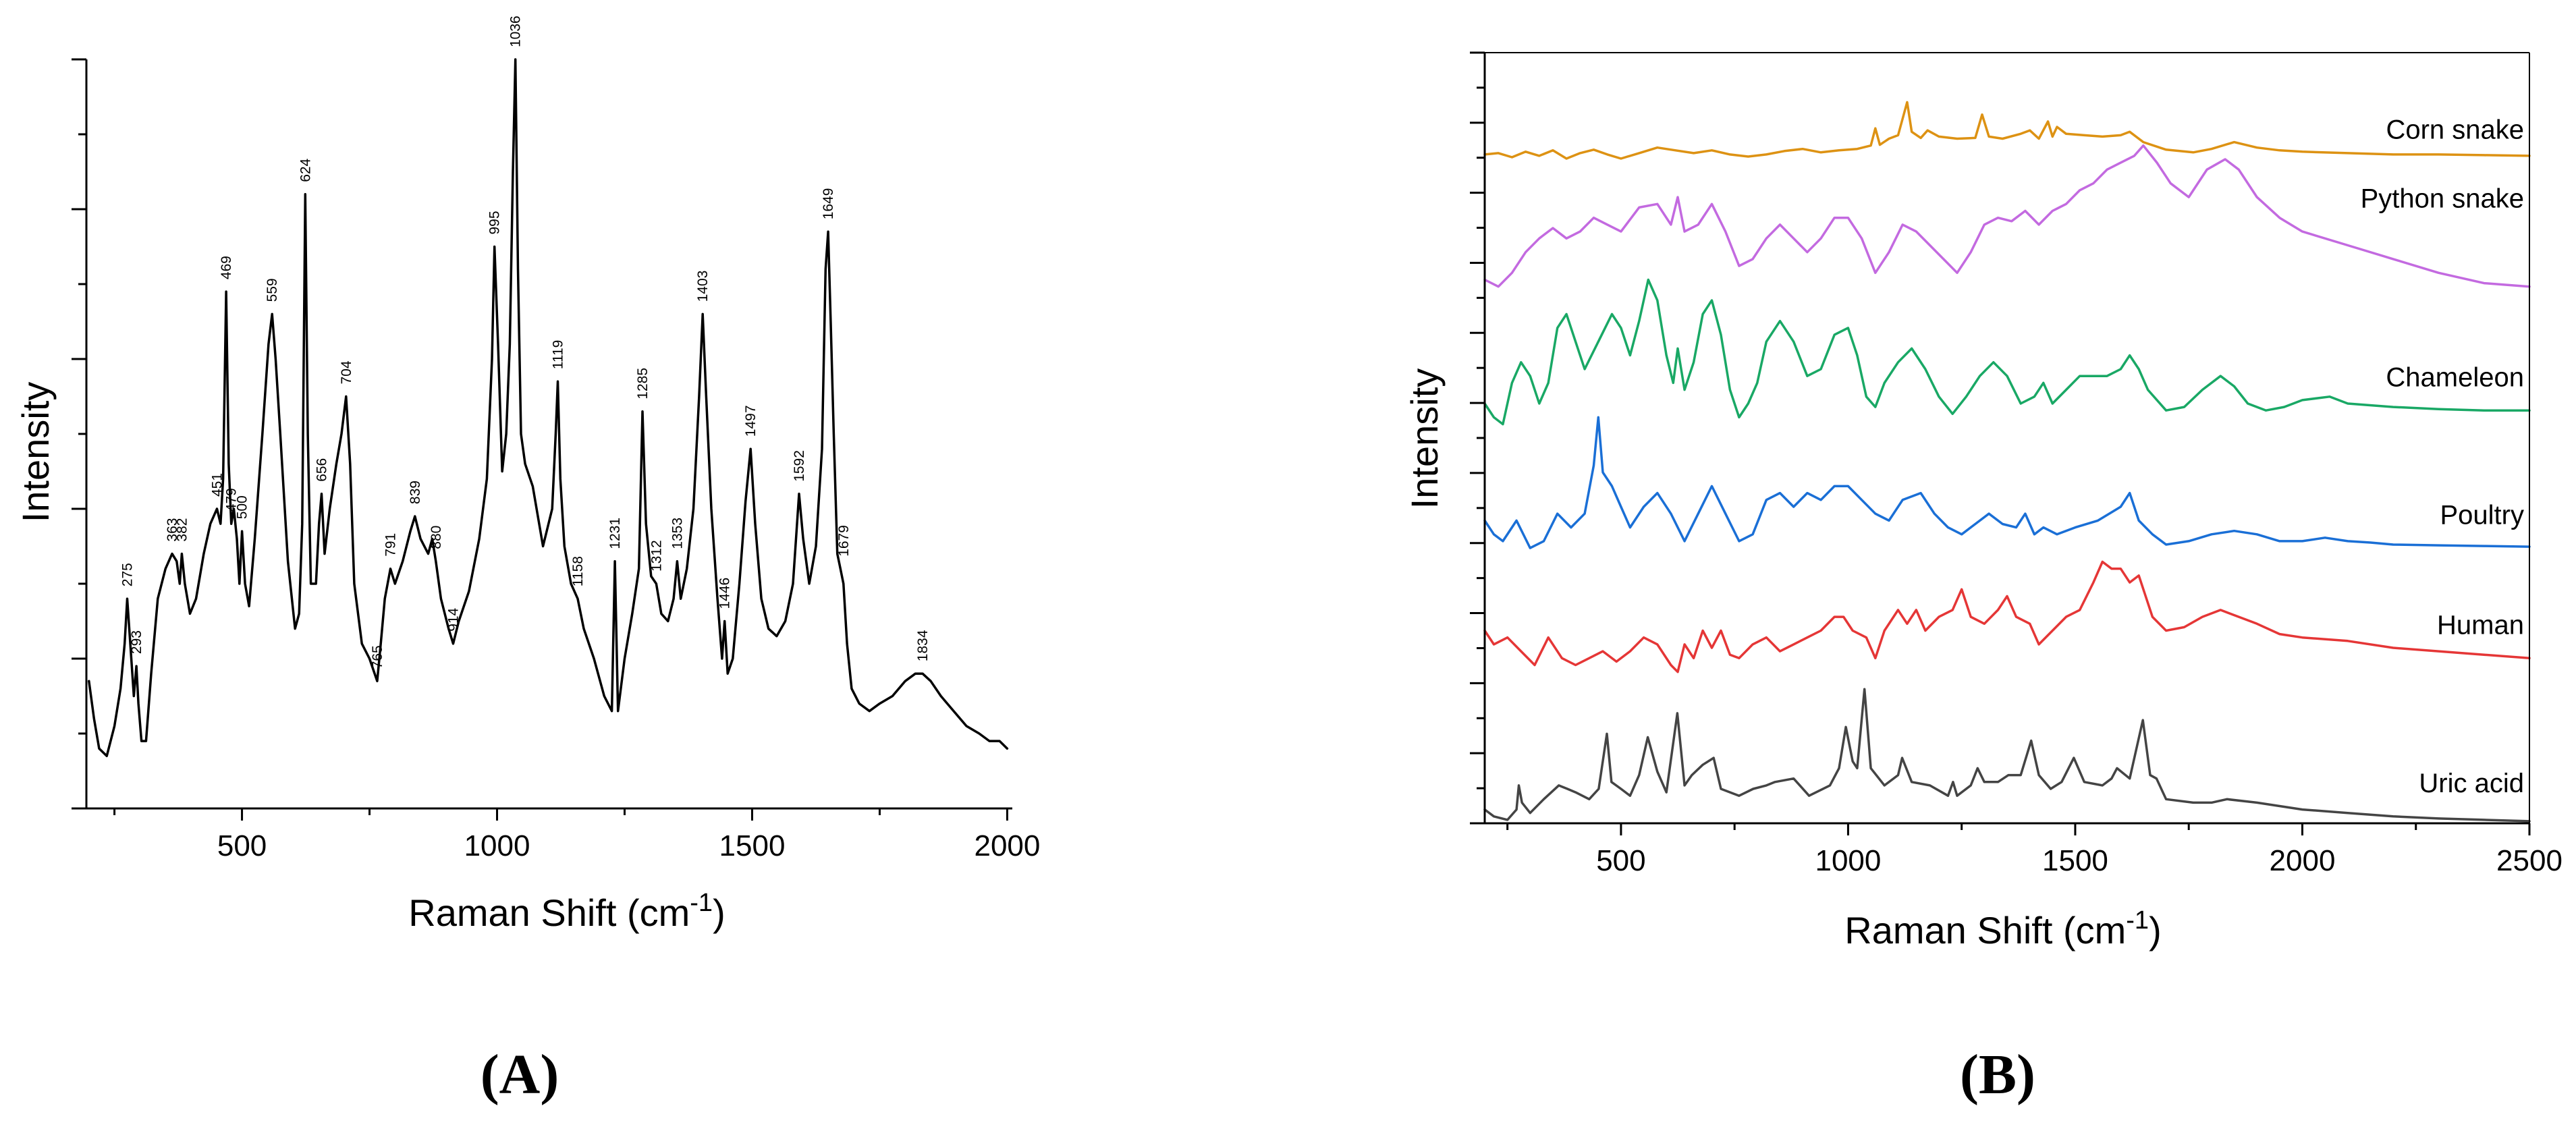  What do you see at coordinates (828, 204) in the screenshot?
I see `peak-label: 1649` at bounding box center [828, 204].